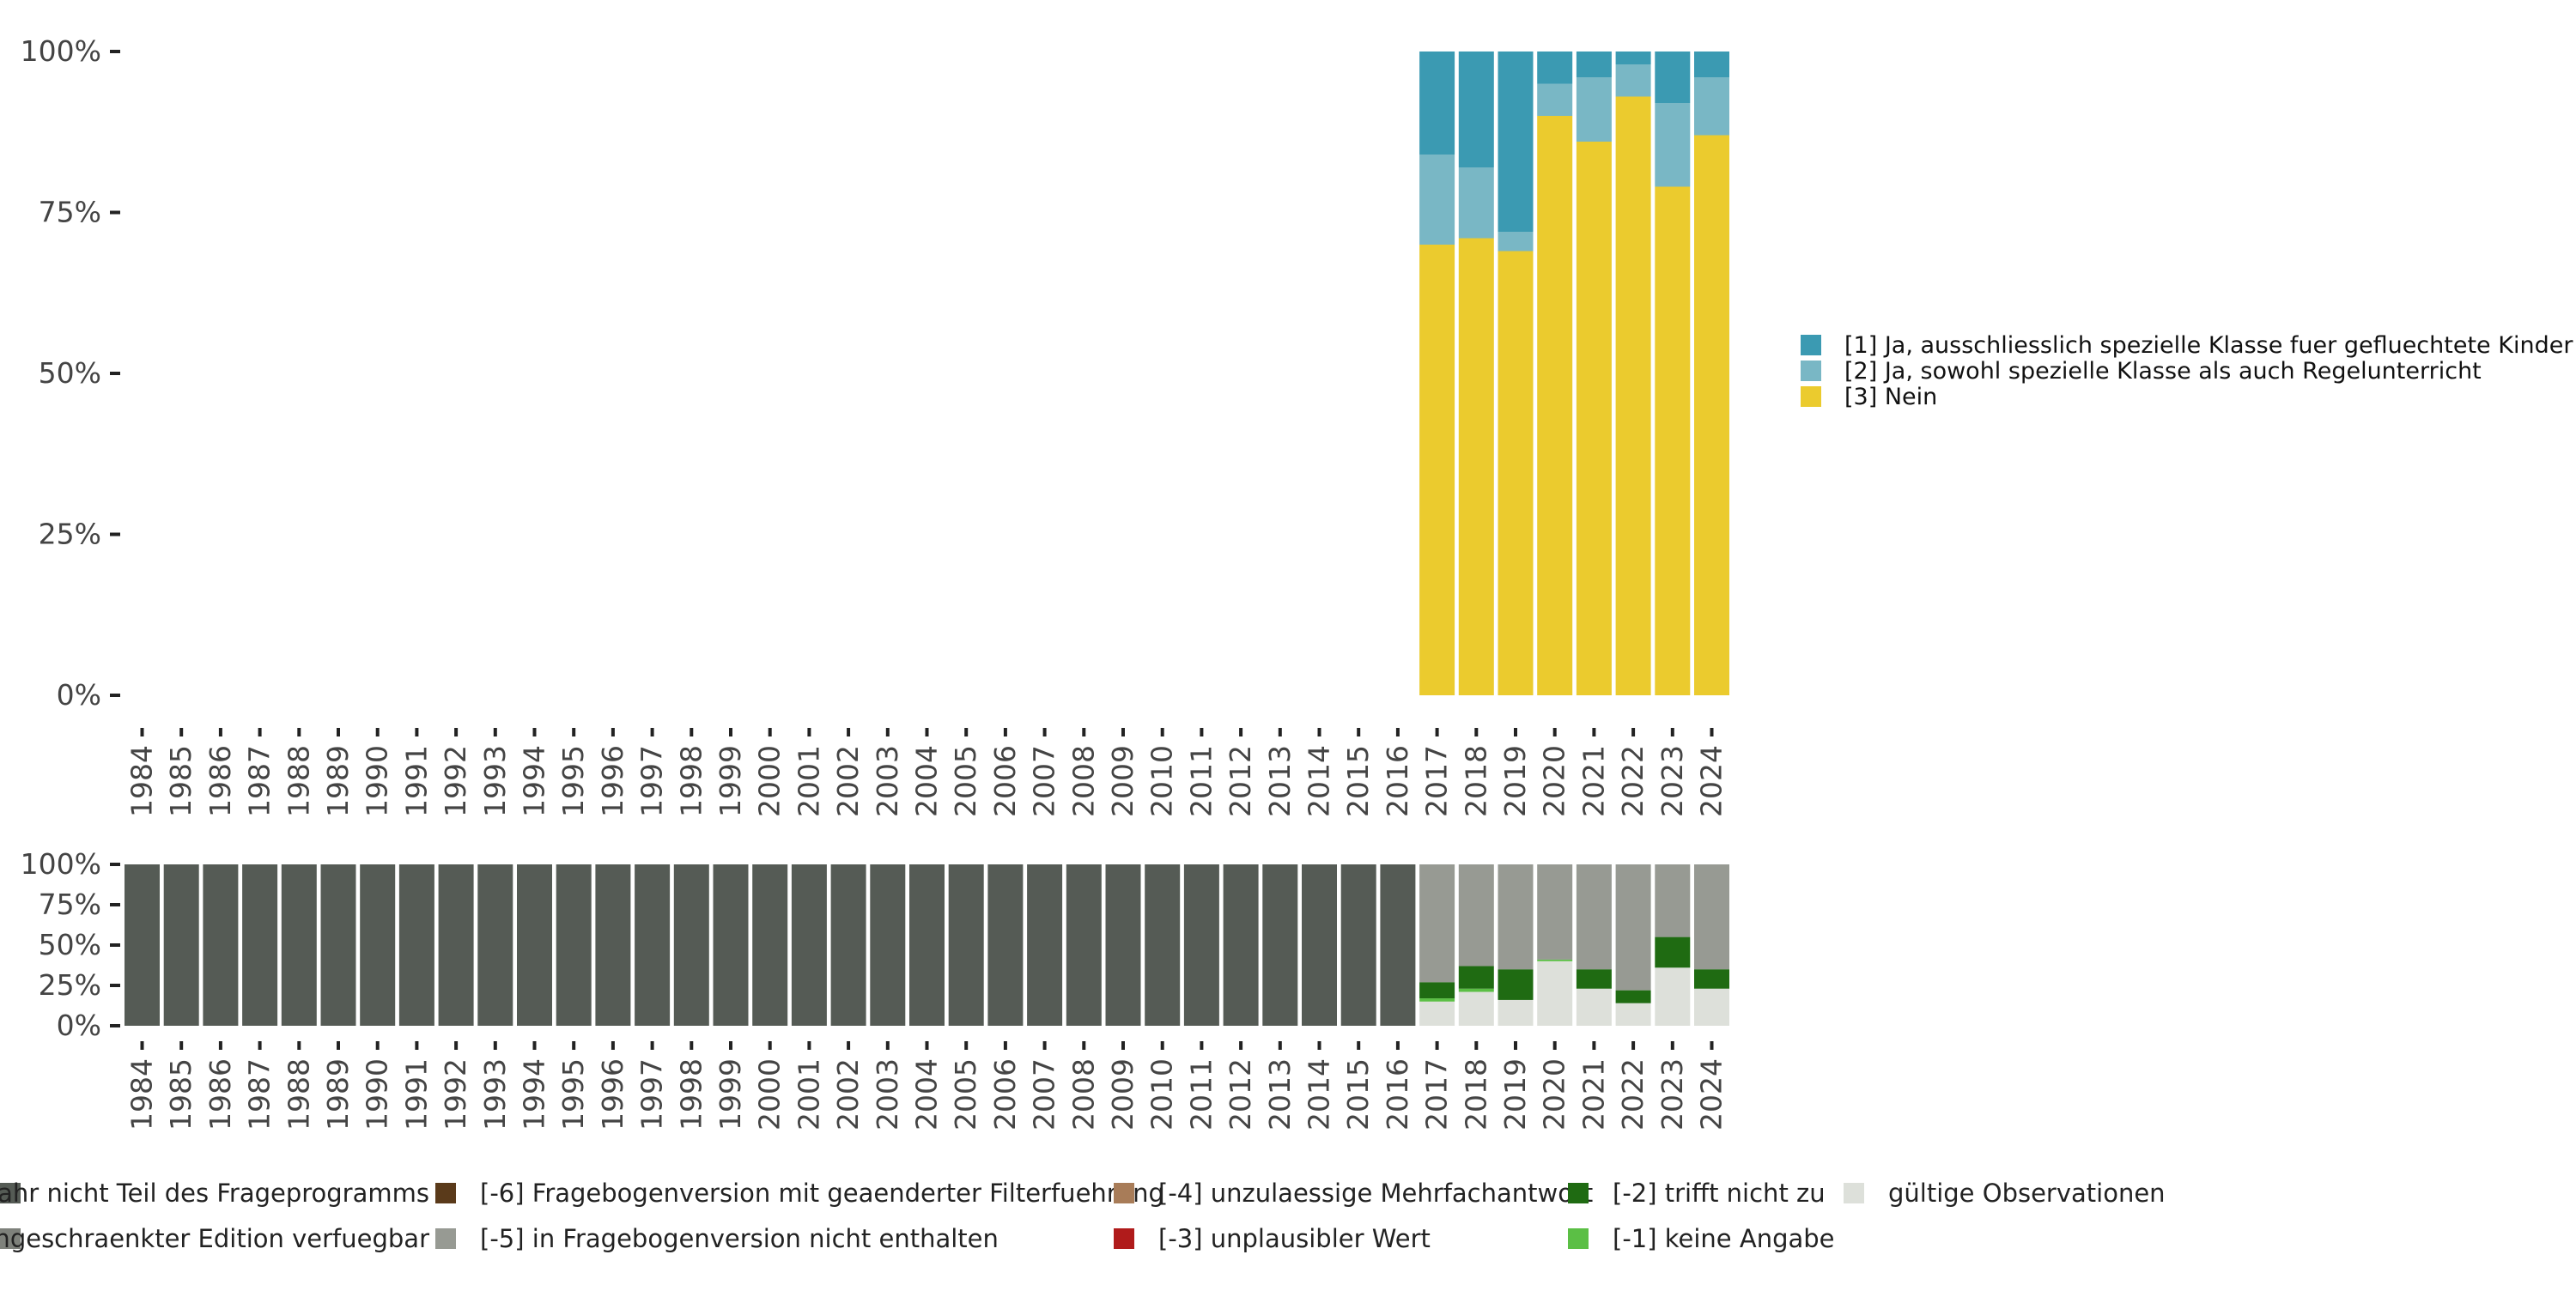 The image size is (2576, 1291). Describe the element at coordinates (1437, 1094) in the screenshot. I see `missing-x-tick-label: 2017` at that location.